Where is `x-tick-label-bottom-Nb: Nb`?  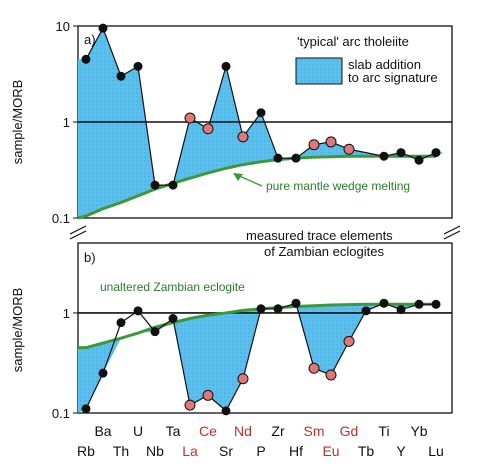
x-tick-label-bottom-Nb: Nb is located at coordinates (155, 451).